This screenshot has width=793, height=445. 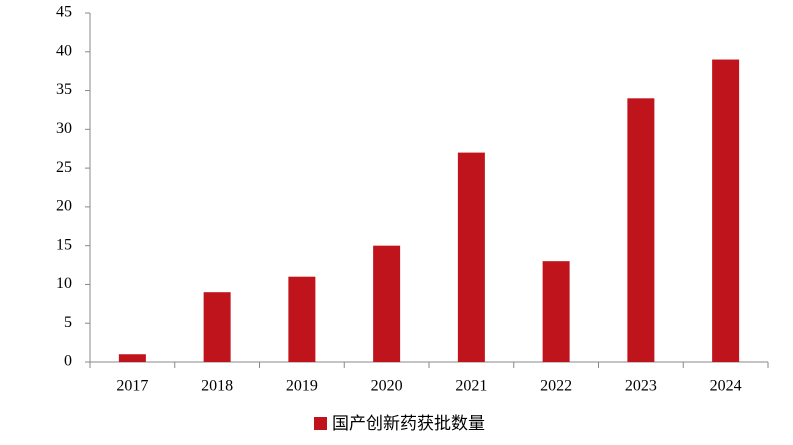 I want to click on y-tick-label: 45, so click(x=64, y=12).